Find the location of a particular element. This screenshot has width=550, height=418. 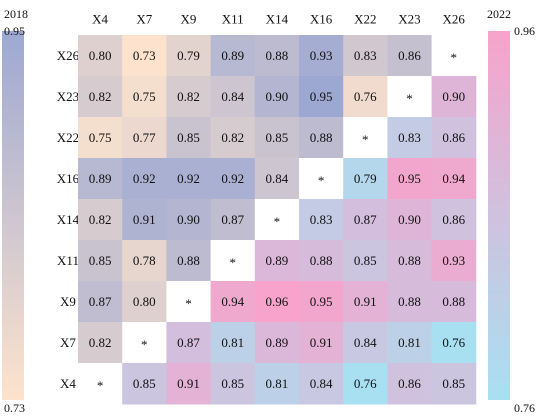

heatmap-cell-value: 0.82 is located at coordinates (100, 219).